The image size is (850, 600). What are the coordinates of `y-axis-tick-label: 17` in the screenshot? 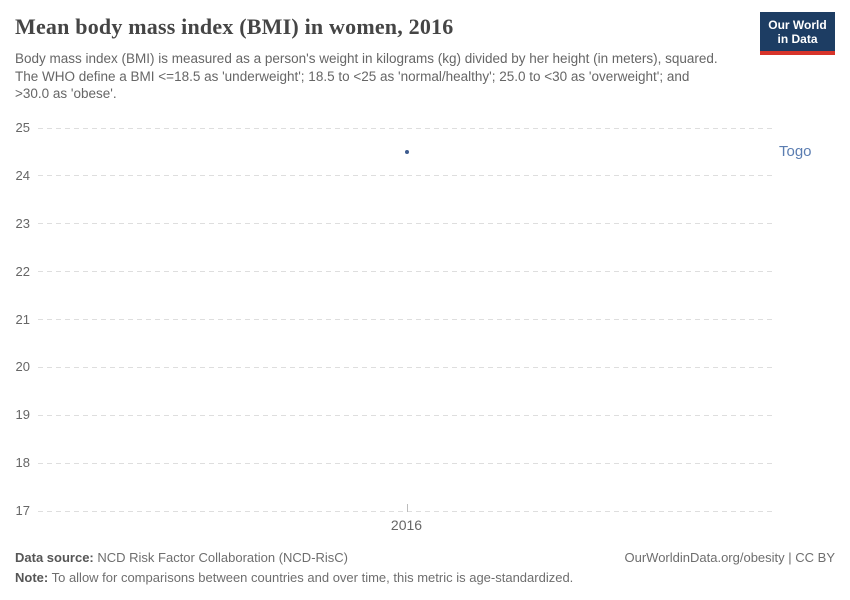 It's located at (22, 510).